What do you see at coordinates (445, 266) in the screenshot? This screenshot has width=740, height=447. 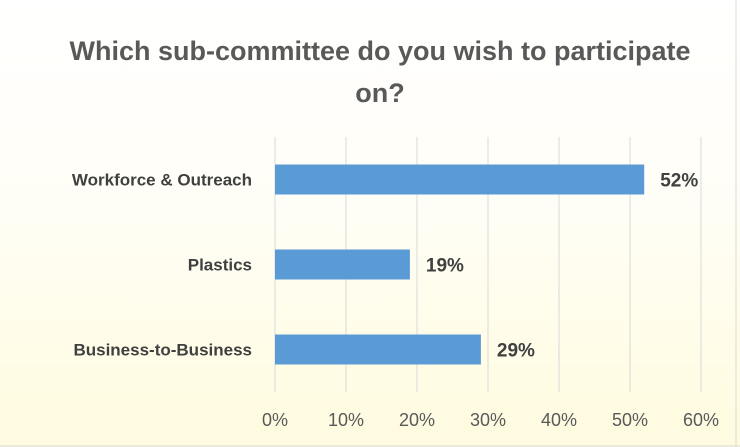 I see `data-label: 19%` at bounding box center [445, 266].